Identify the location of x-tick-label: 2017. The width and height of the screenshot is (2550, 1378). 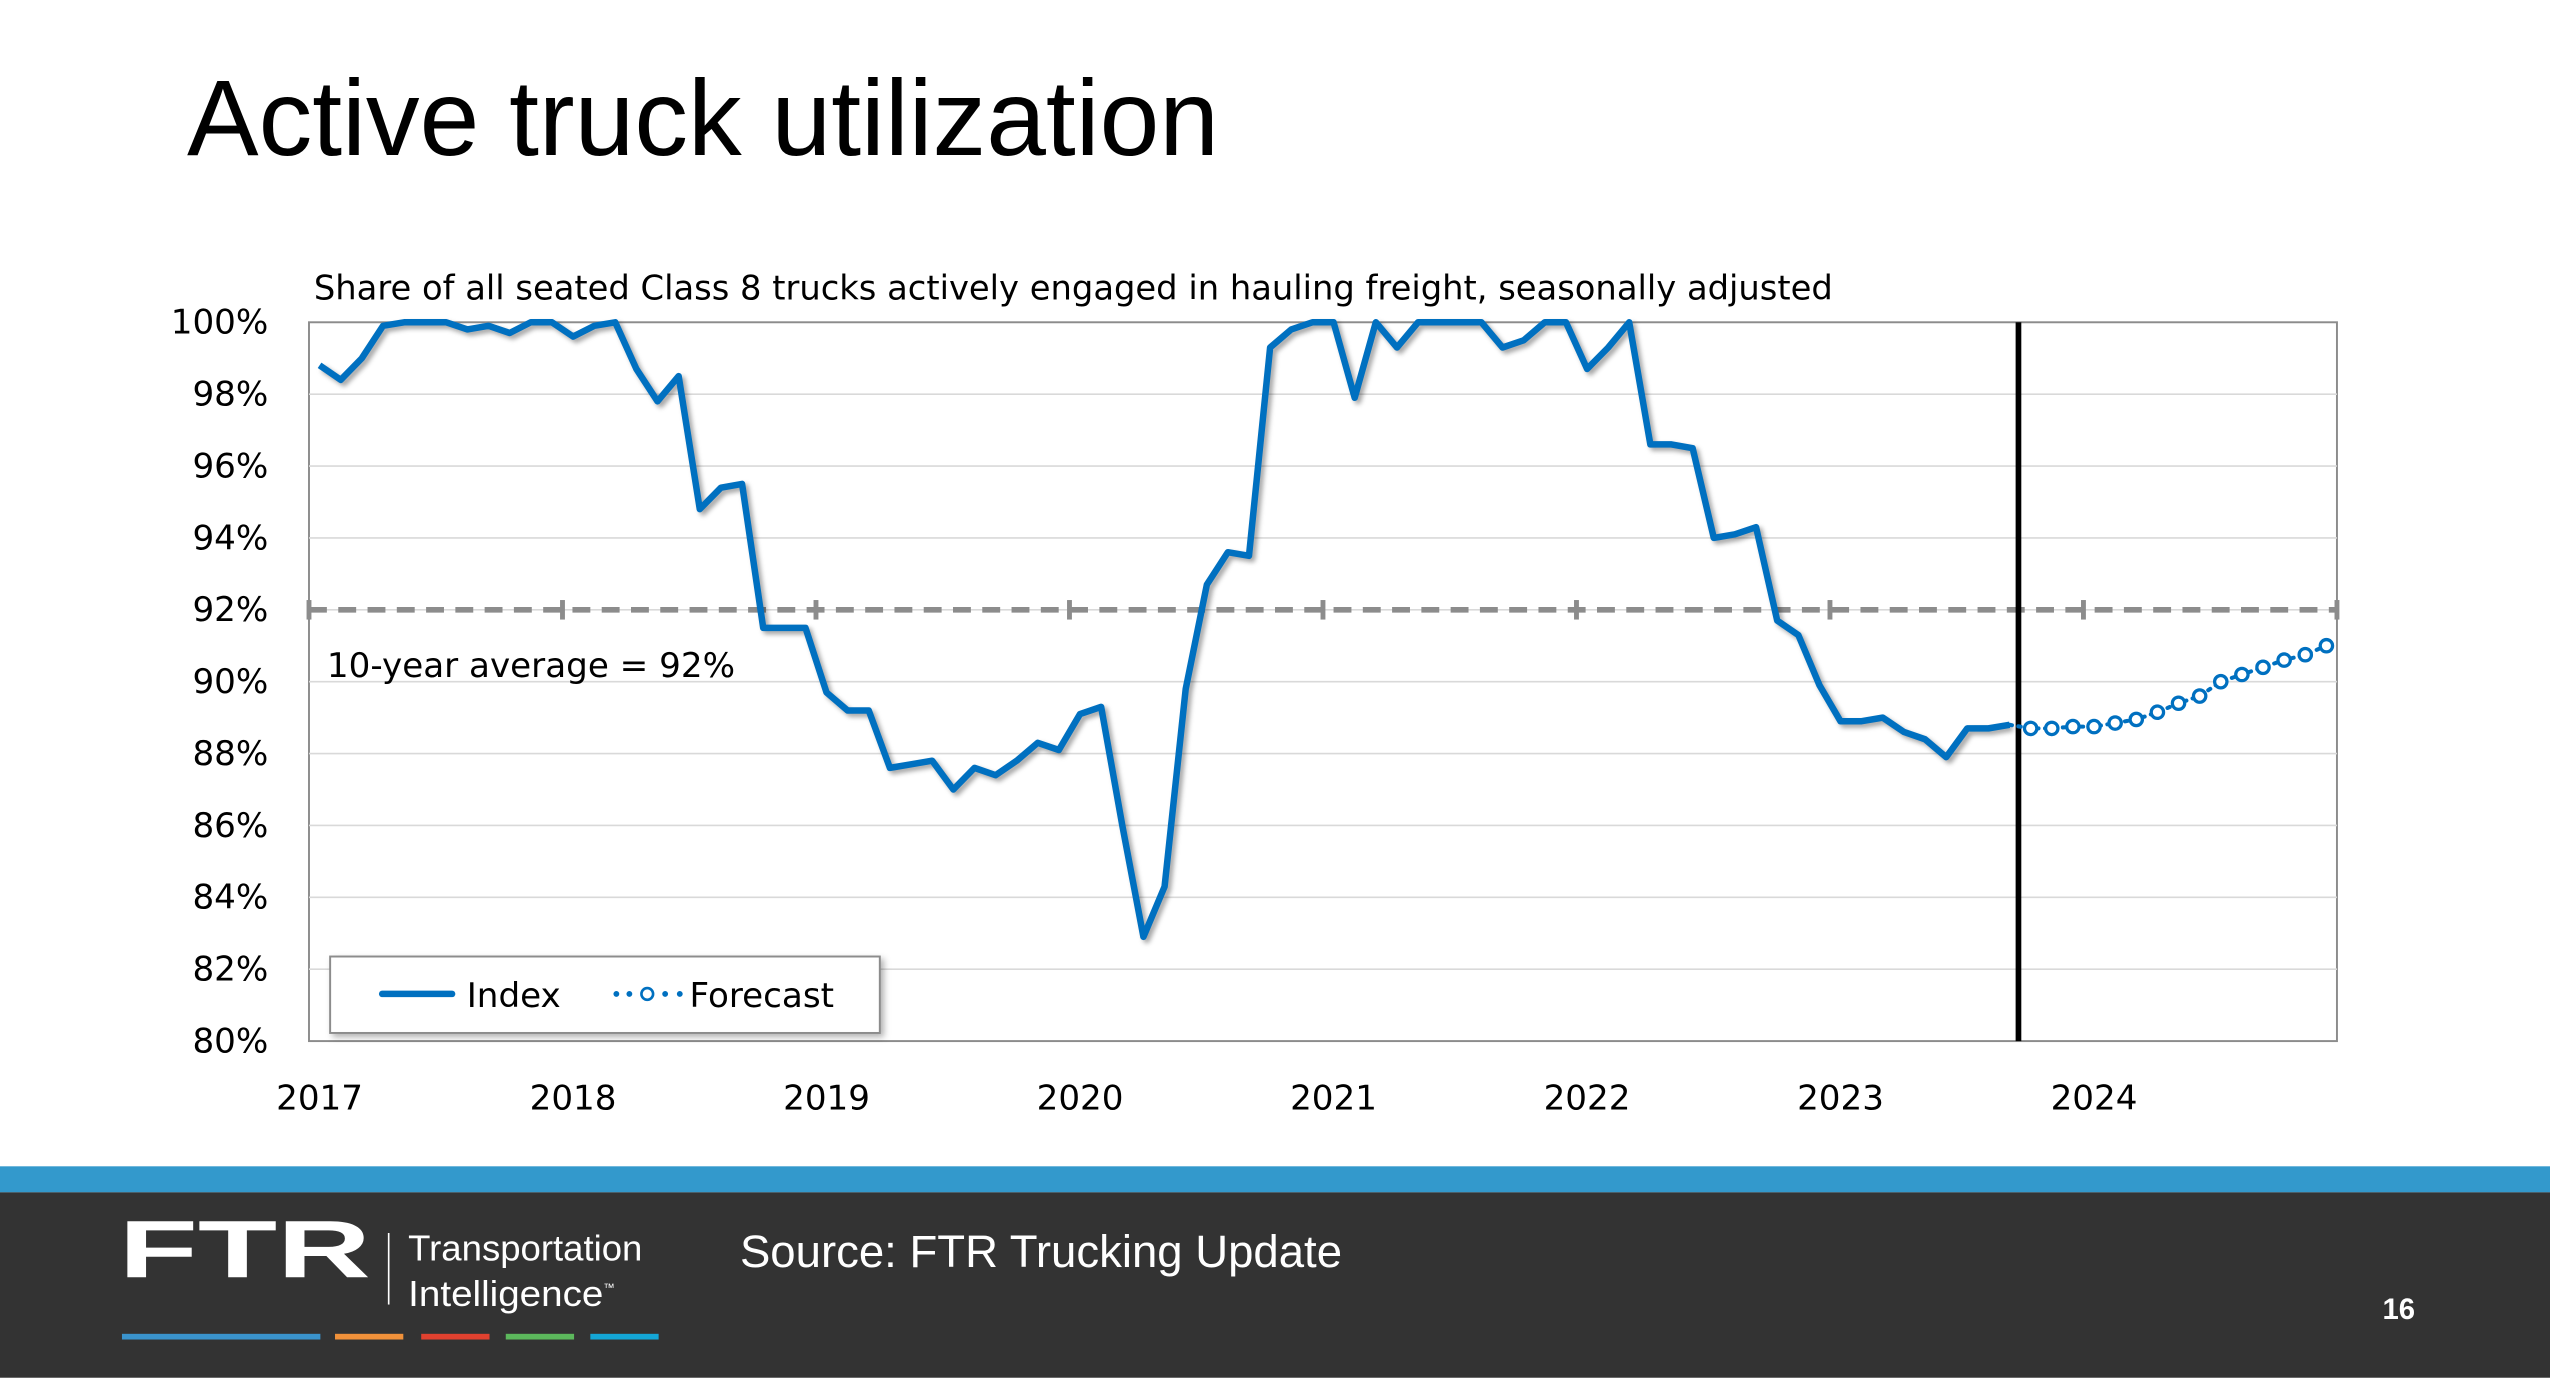
(319, 1098).